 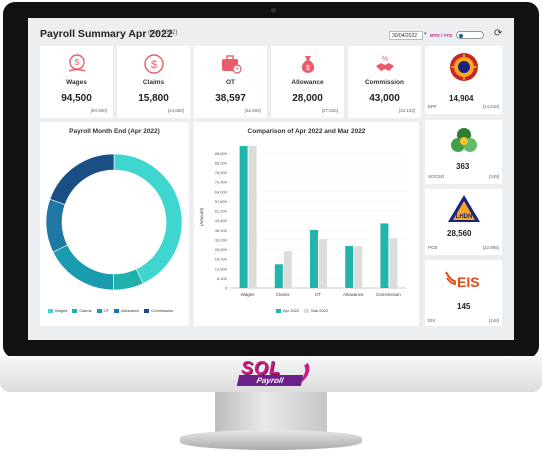 I want to click on legend-item: Commission, so click(x=158, y=310).